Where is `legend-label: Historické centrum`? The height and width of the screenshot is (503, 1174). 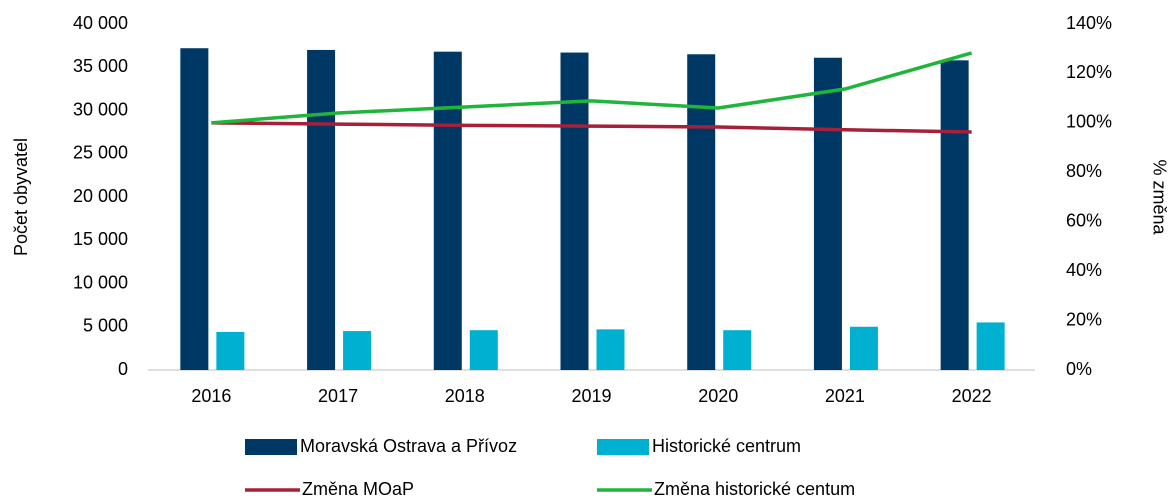 legend-label: Historické centrum is located at coordinates (726, 446).